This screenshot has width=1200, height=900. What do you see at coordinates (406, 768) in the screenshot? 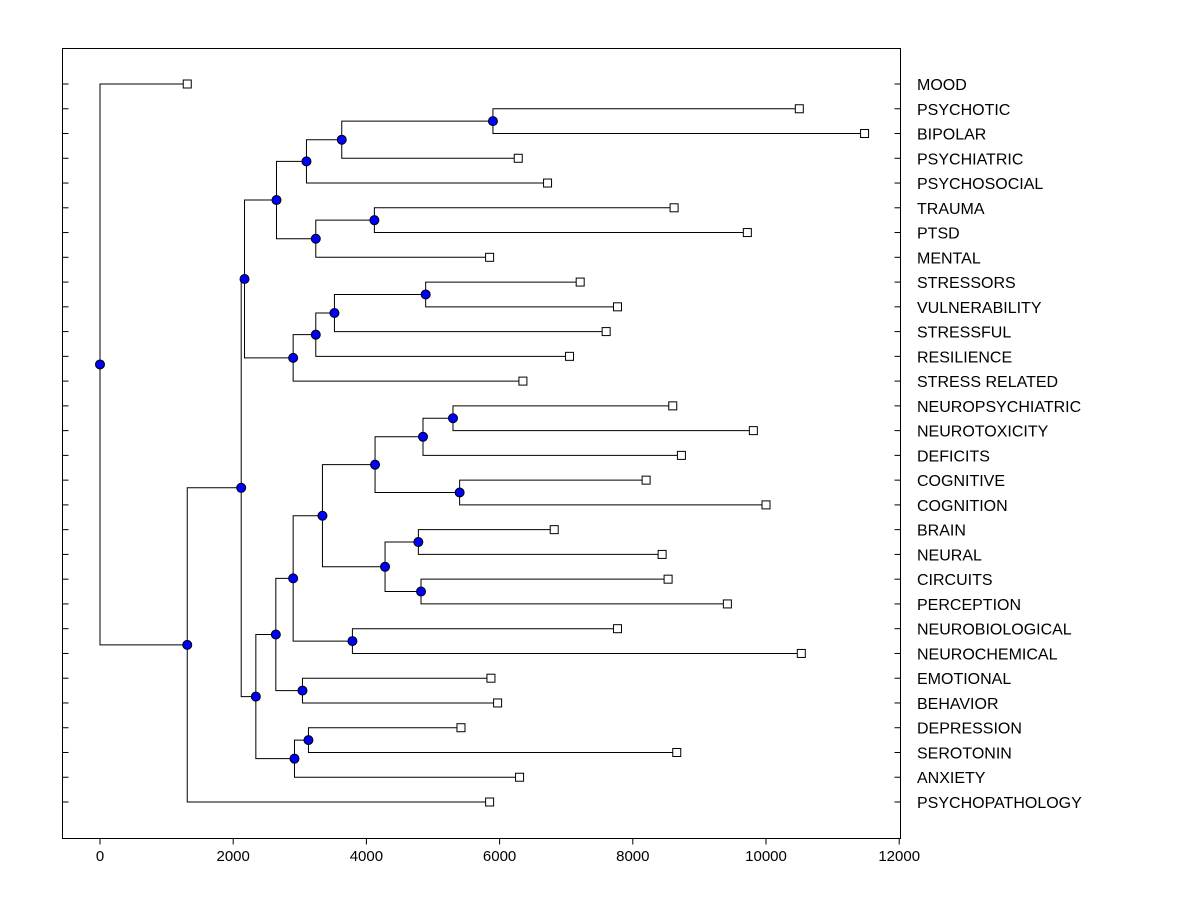
I see `link-n25-b` at bounding box center [406, 768].